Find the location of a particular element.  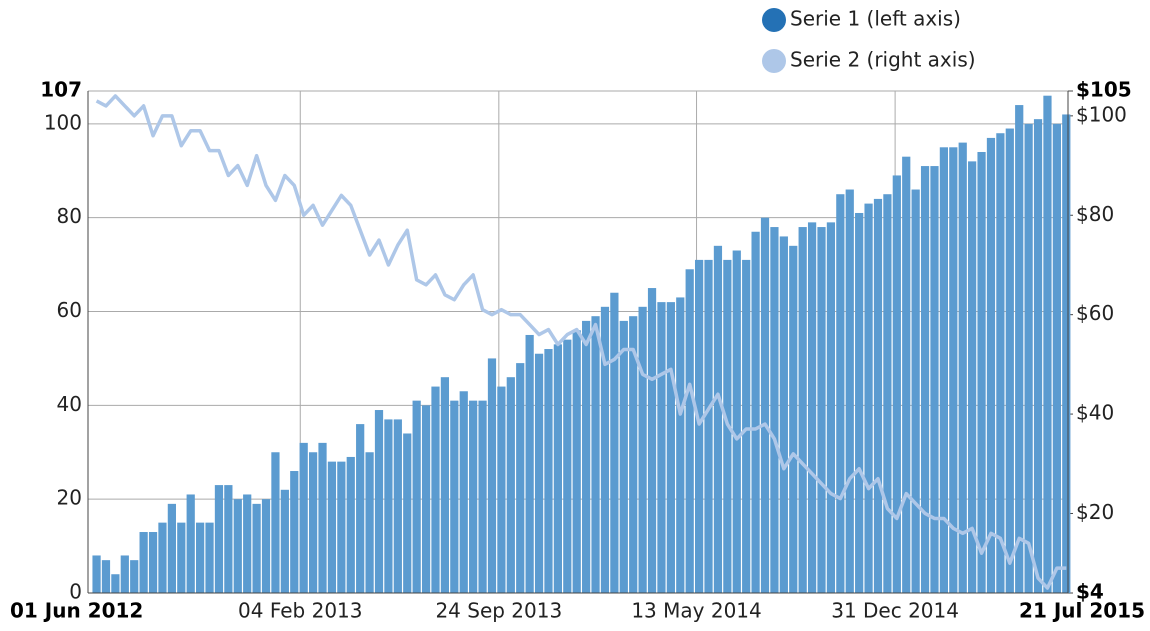

x-tick-label: 01 Jun 2012 is located at coordinates (76, 611).